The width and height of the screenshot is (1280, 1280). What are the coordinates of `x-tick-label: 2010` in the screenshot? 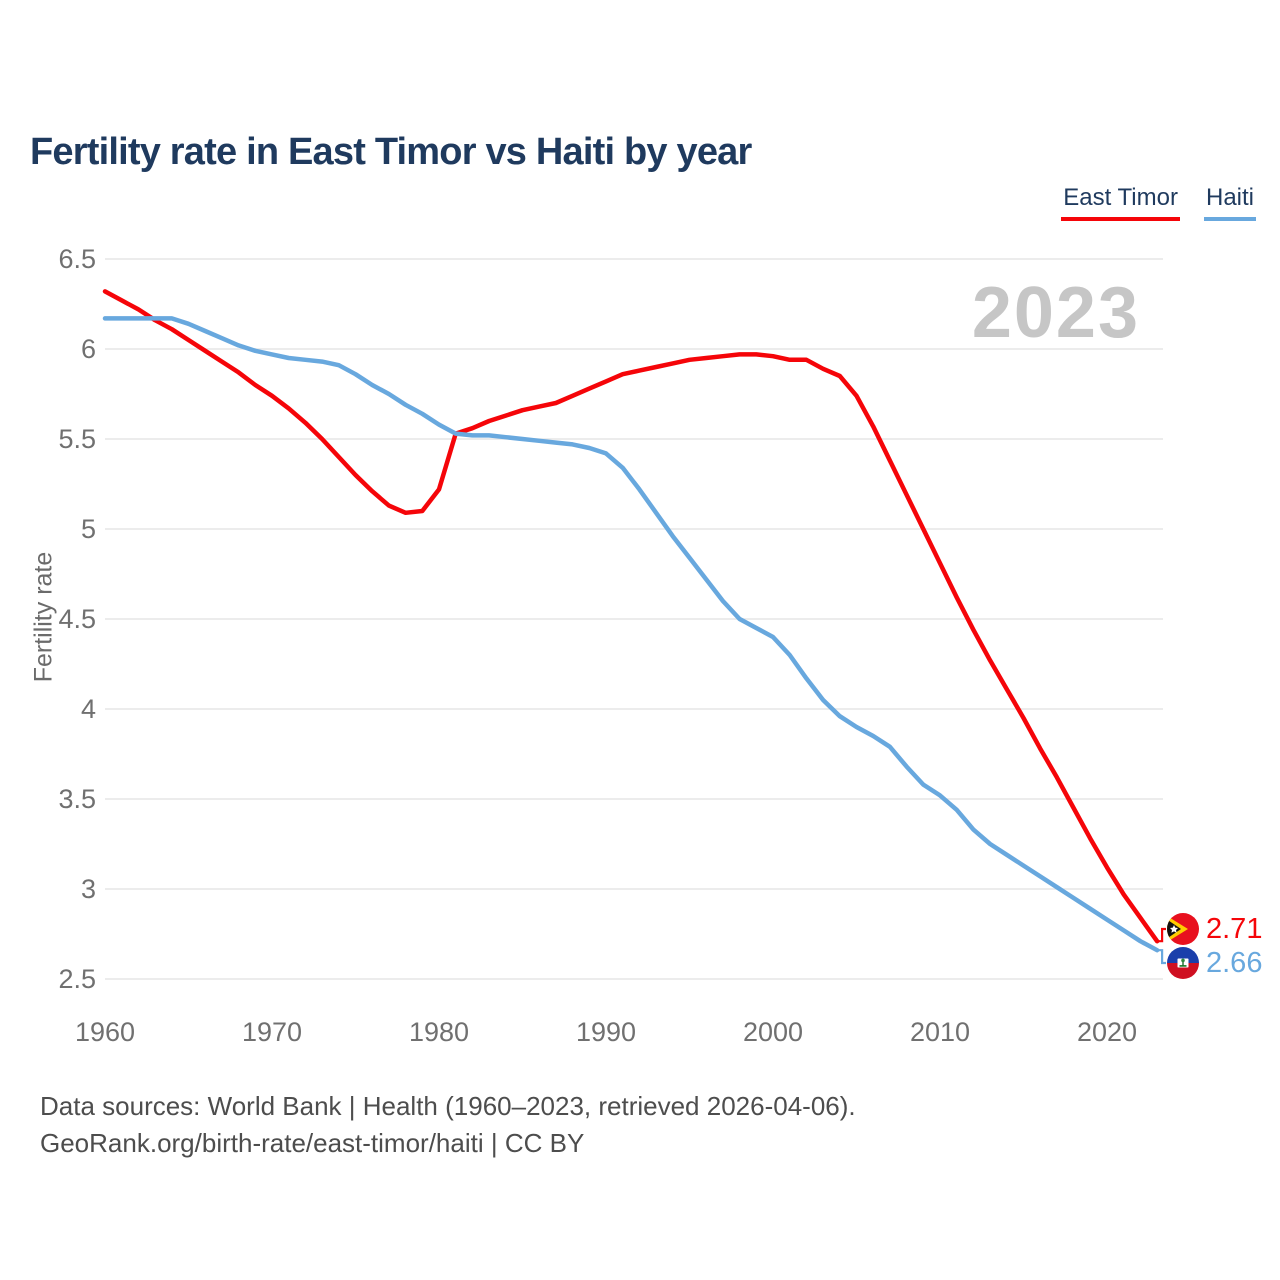 It's located at (940, 1032).